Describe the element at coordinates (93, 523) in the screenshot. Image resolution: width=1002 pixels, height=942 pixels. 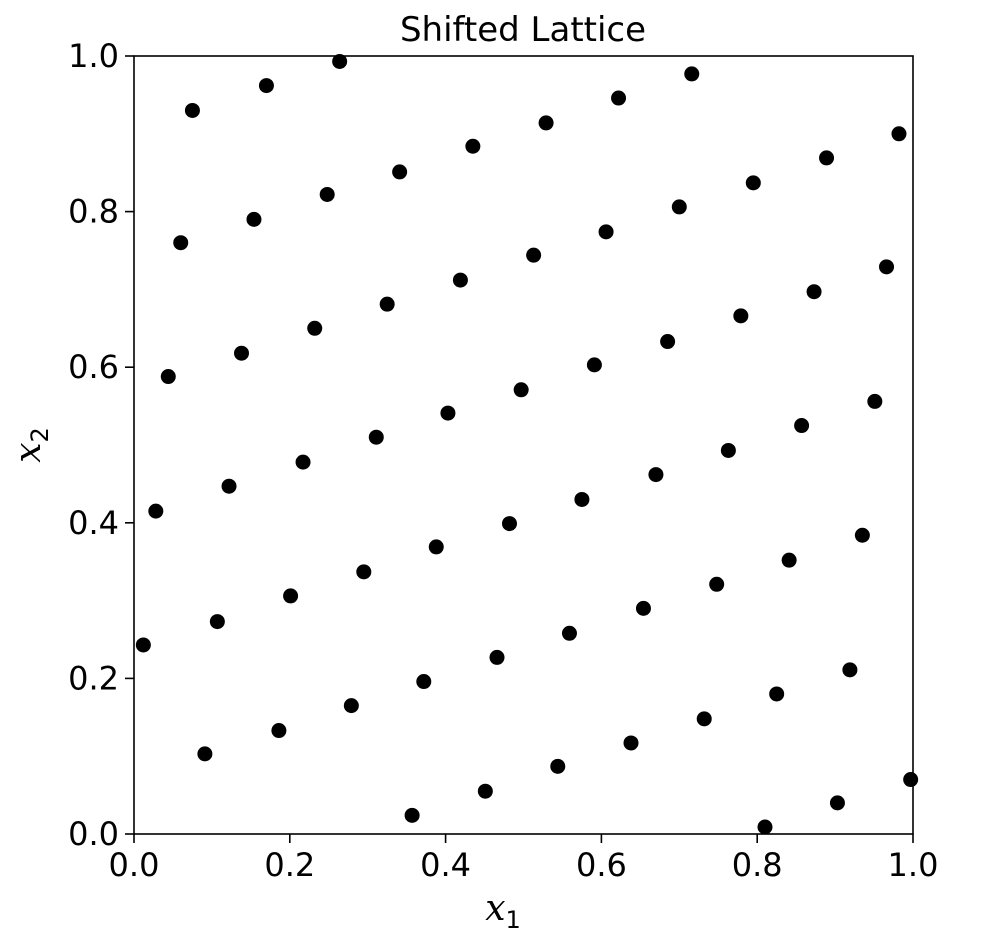
I see `y-tick-label-2: 0.4` at that location.